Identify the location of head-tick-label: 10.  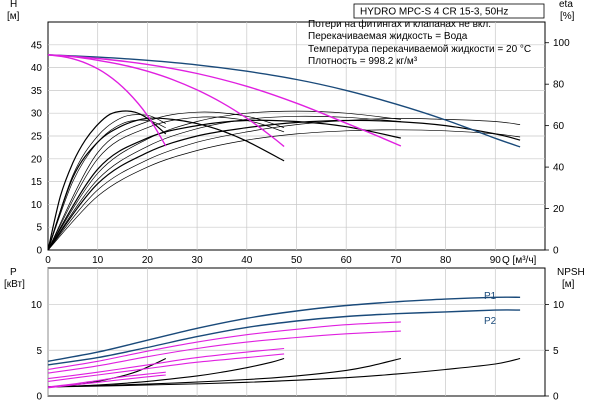
(37, 205).